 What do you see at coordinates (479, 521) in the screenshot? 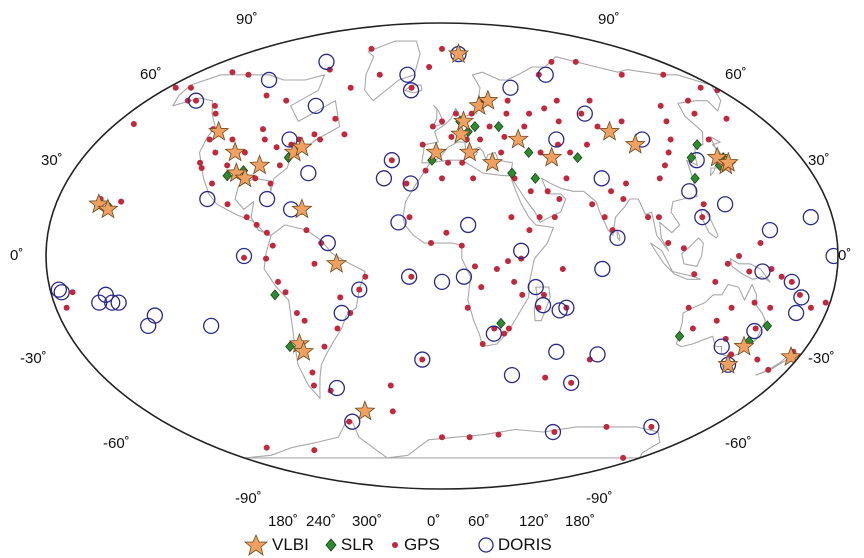
I see `lon-label-60: 60˚` at bounding box center [479, 521].